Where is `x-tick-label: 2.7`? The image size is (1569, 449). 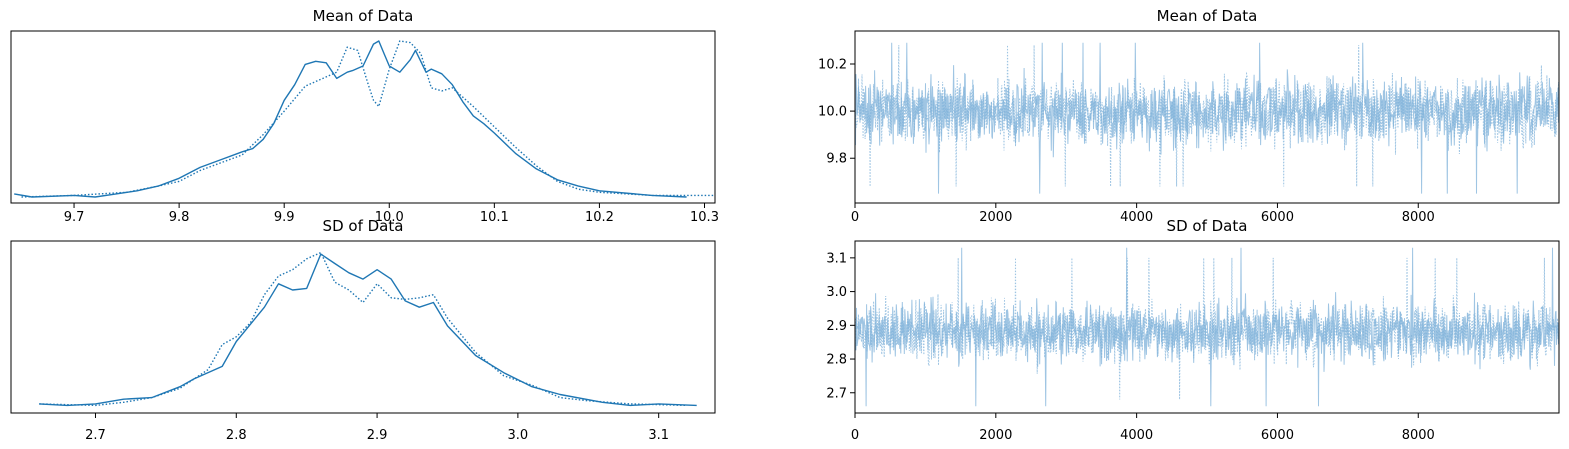 x-tick-label: 2.7 is located at coordinates (95, 435).